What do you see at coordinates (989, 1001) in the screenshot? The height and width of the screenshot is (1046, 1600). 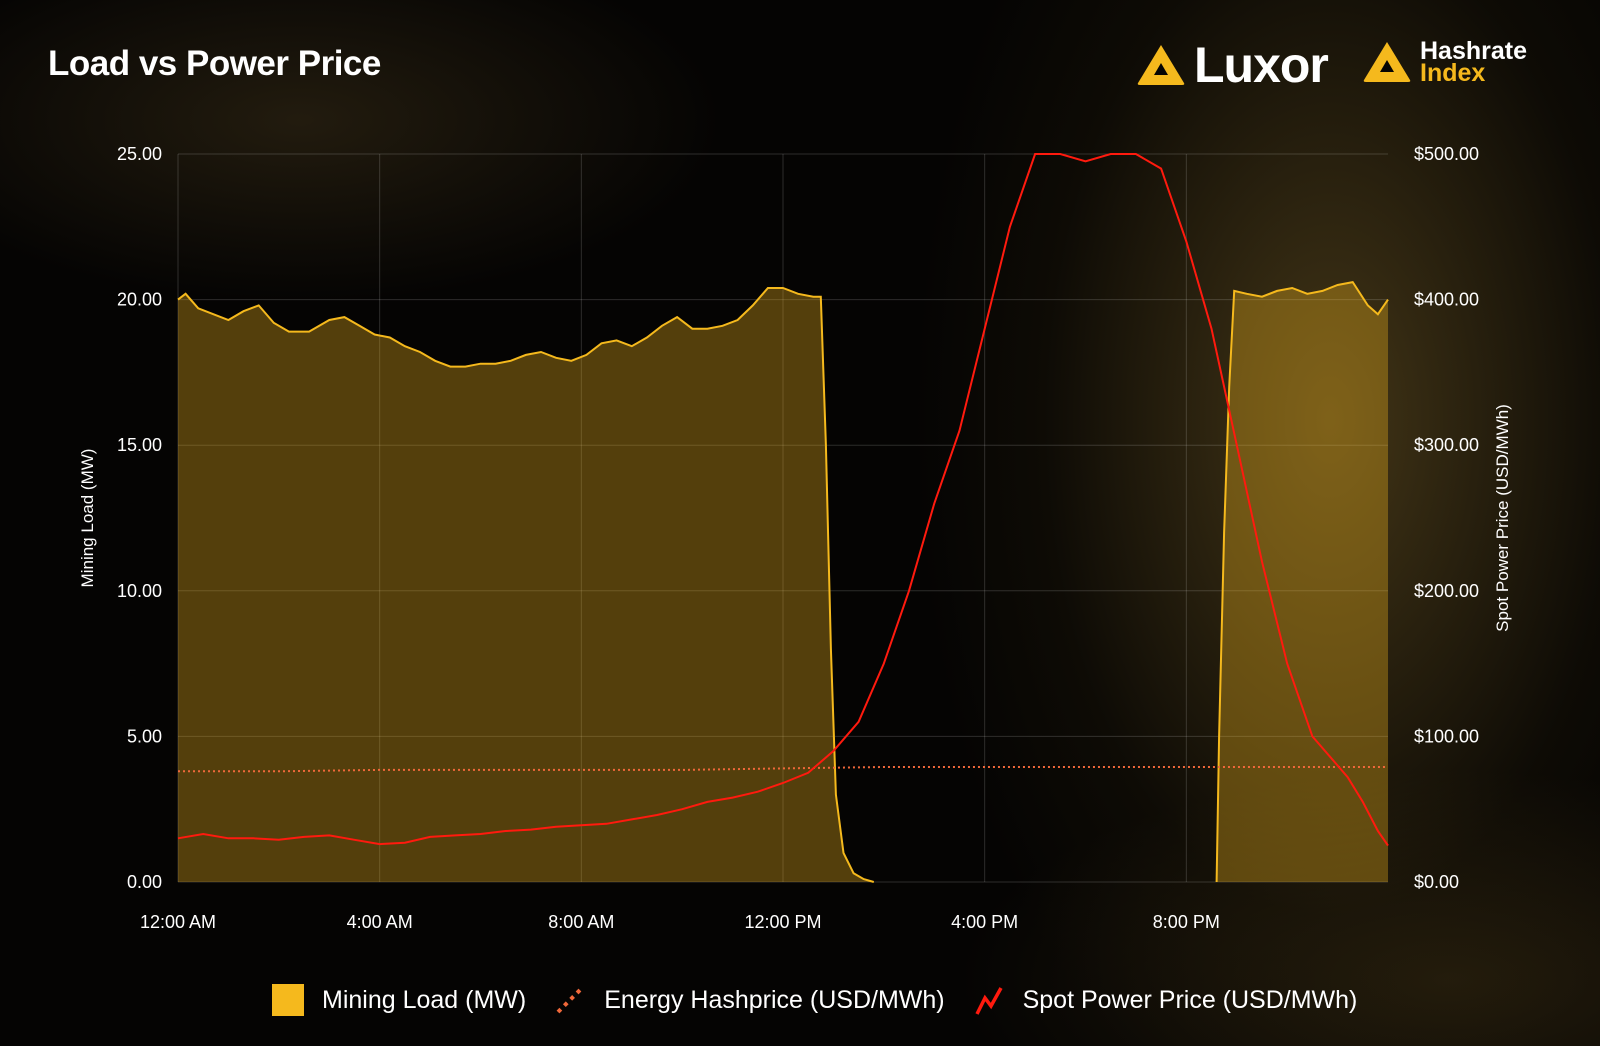 I see `zigzag-line-icon` at bounding box center [989, 1001].